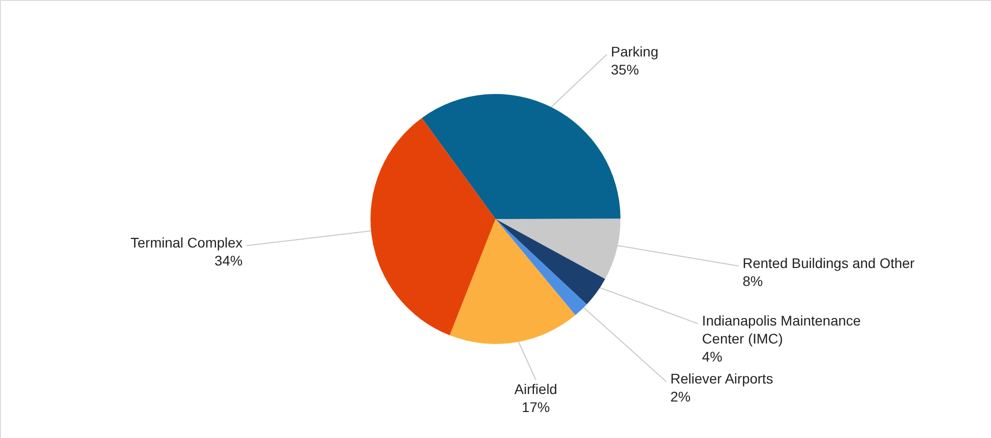 The height and width of the screenshot is (438, 991). Describe the element at coordinates (722, 378) in the screenshot. I see `slice-label: Reliever Airports` at that location.